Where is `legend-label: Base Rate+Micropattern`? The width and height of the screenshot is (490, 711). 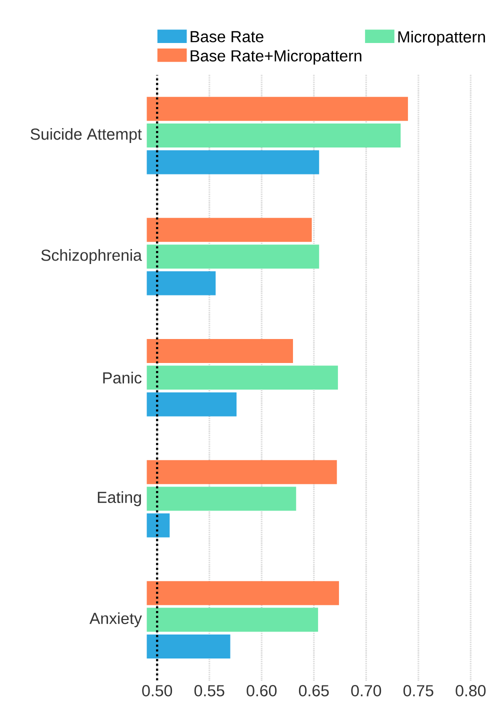
legend-label: Base Rate+Micropattern is located at coordinates (276, 57).